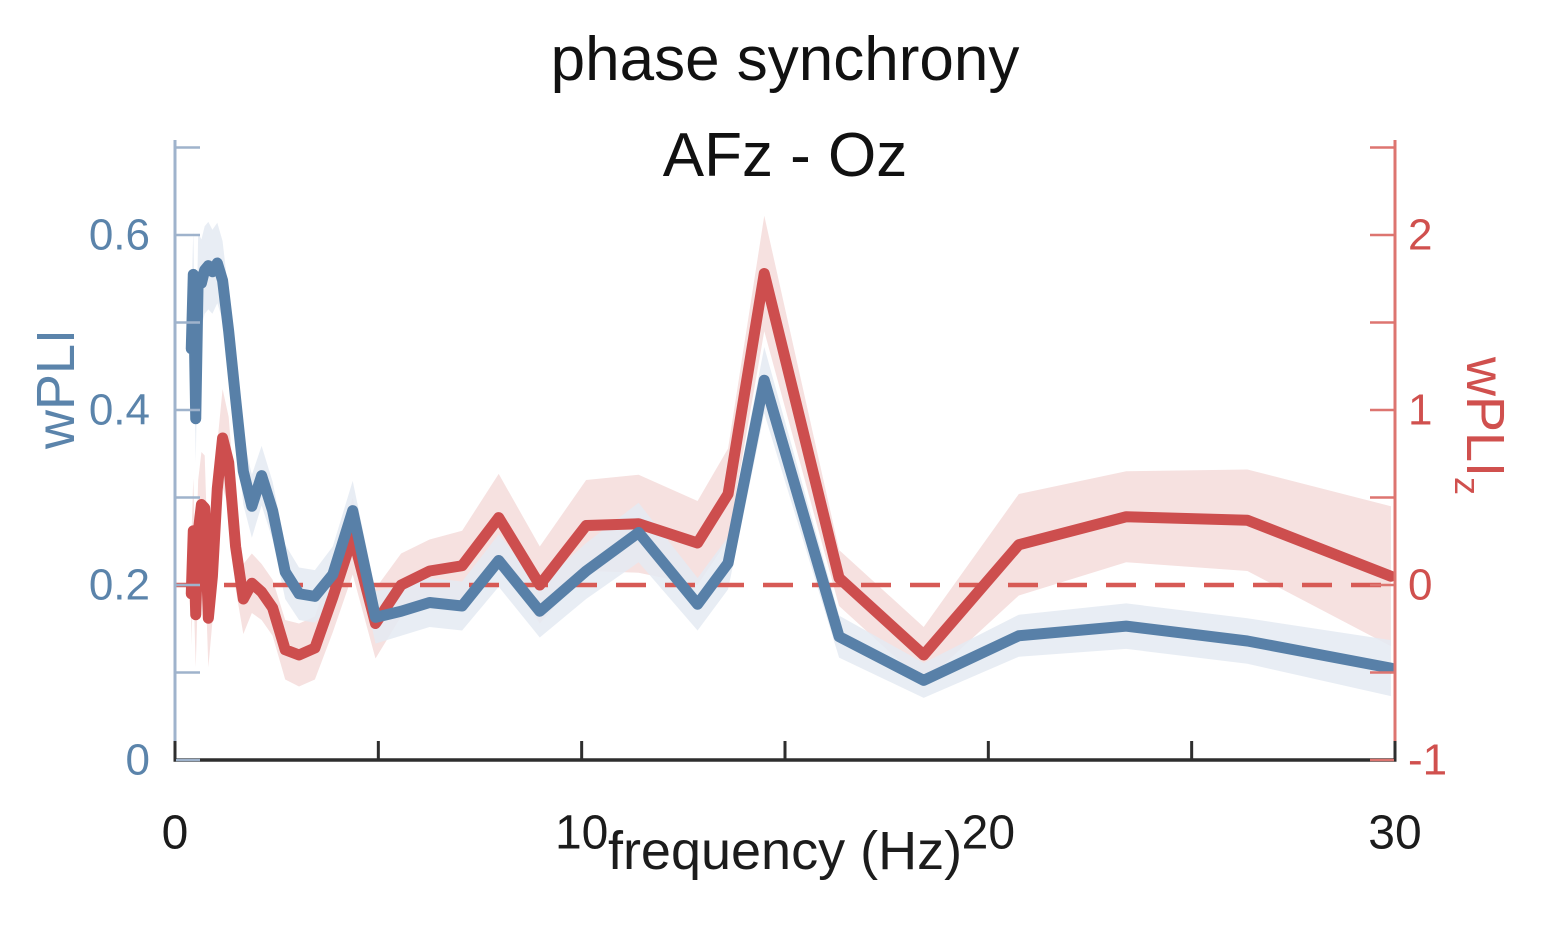 This screenshot has width=1552, height=928. Describe the element at coordinates (1420, 410) in the screenshot. I see `right-axis-tick-label: 1` at that location.